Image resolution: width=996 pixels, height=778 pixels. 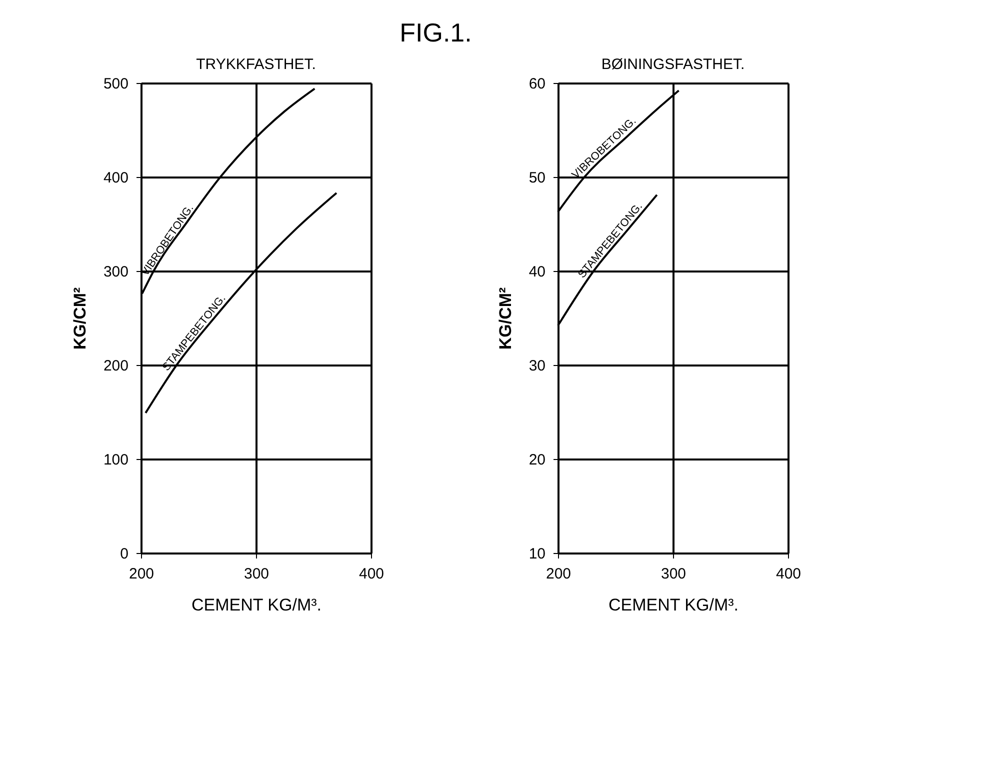 I want to click on y-tick-label: 500, so click(x=115, y=84).